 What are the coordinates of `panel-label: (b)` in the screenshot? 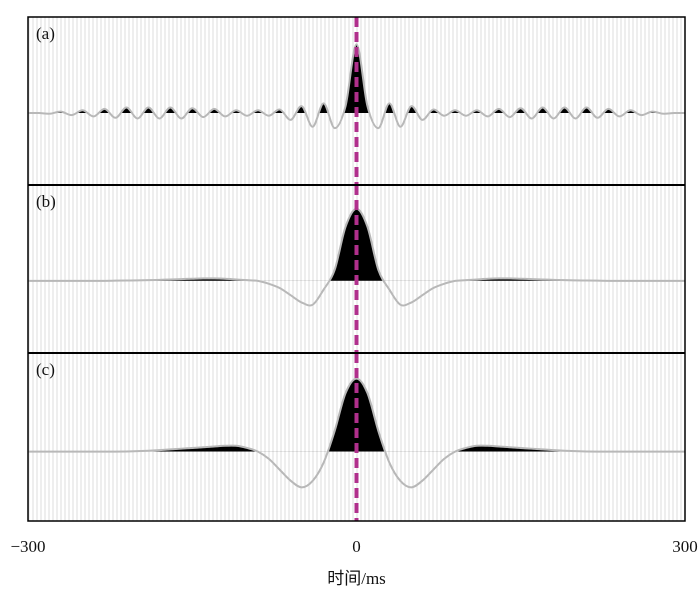 It's located at (46, 201).